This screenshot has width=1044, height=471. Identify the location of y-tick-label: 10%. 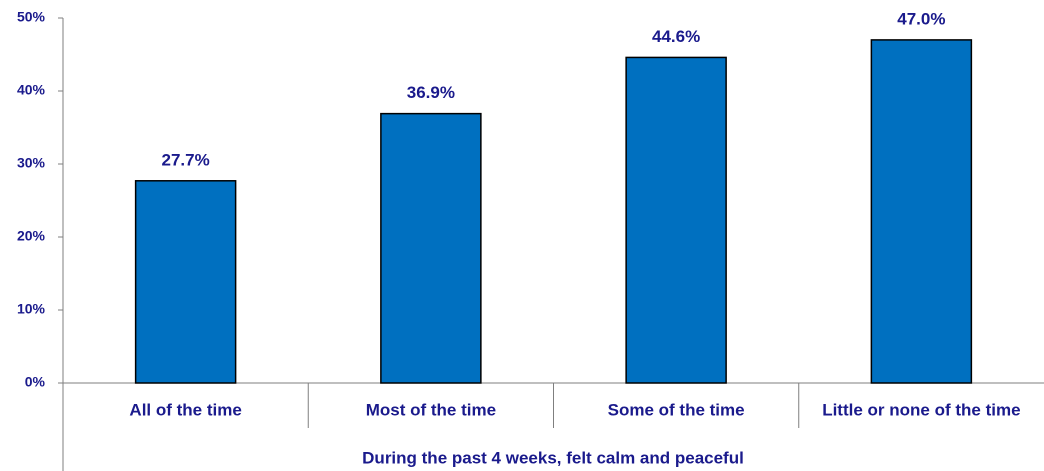
(31, 309).